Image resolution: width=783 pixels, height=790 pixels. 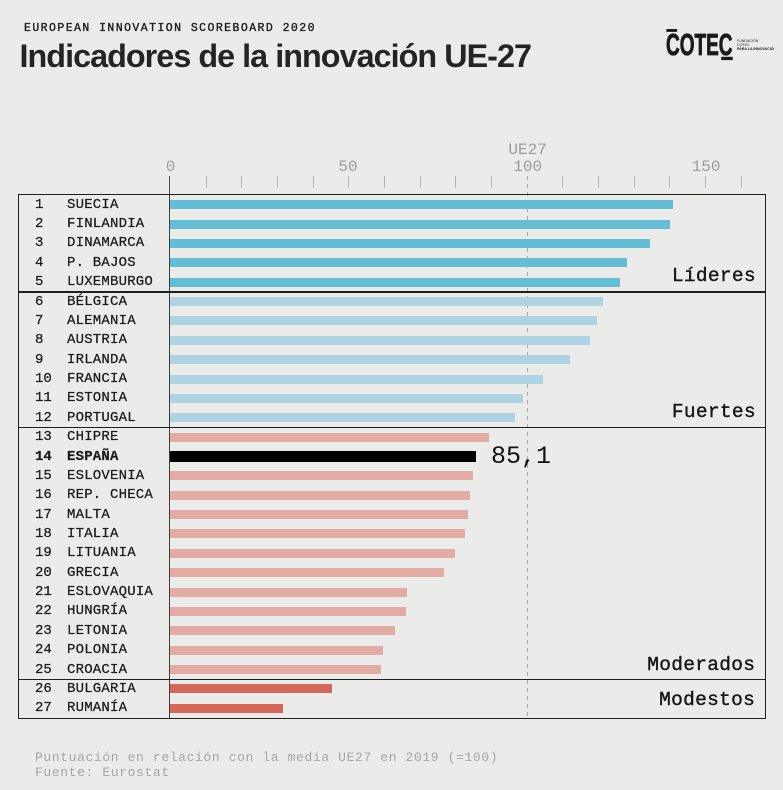 I want to click on svg-text: FUNDACIÓN, so click(x=748, y=40).